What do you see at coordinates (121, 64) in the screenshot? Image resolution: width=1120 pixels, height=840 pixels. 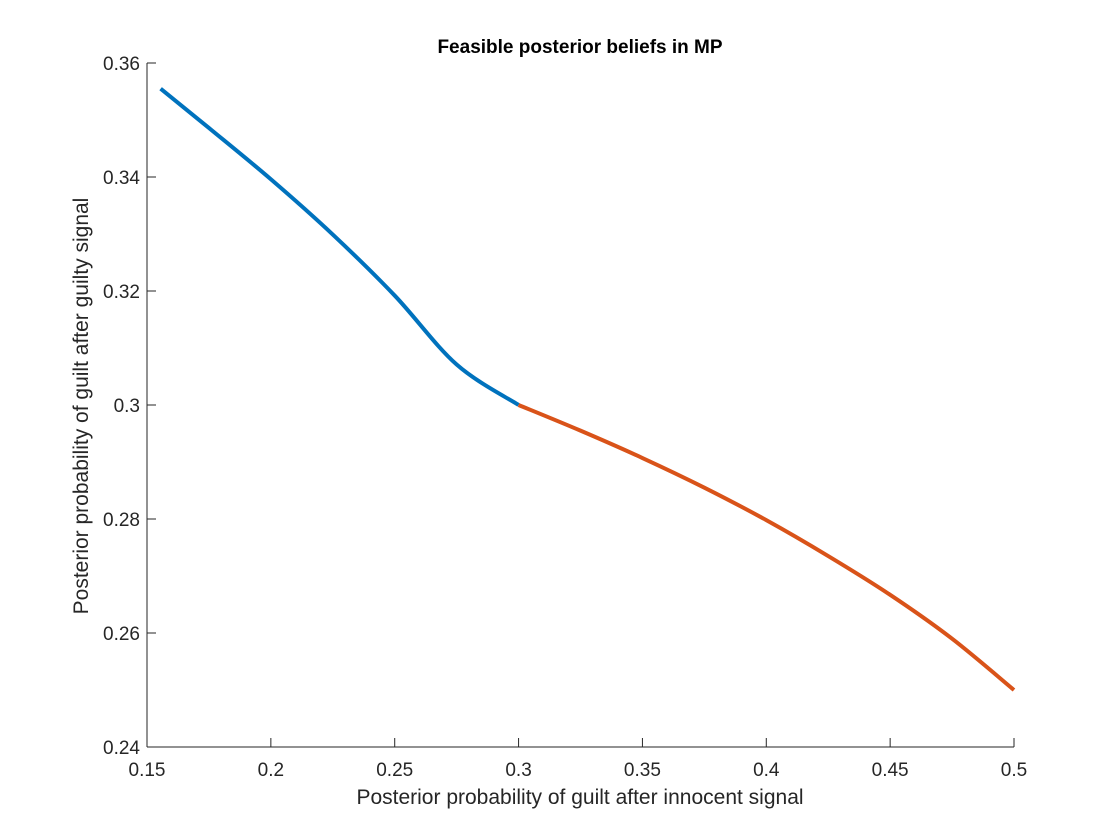 I see `y-tick-label: 0.36` at bounding box center [121, 64].